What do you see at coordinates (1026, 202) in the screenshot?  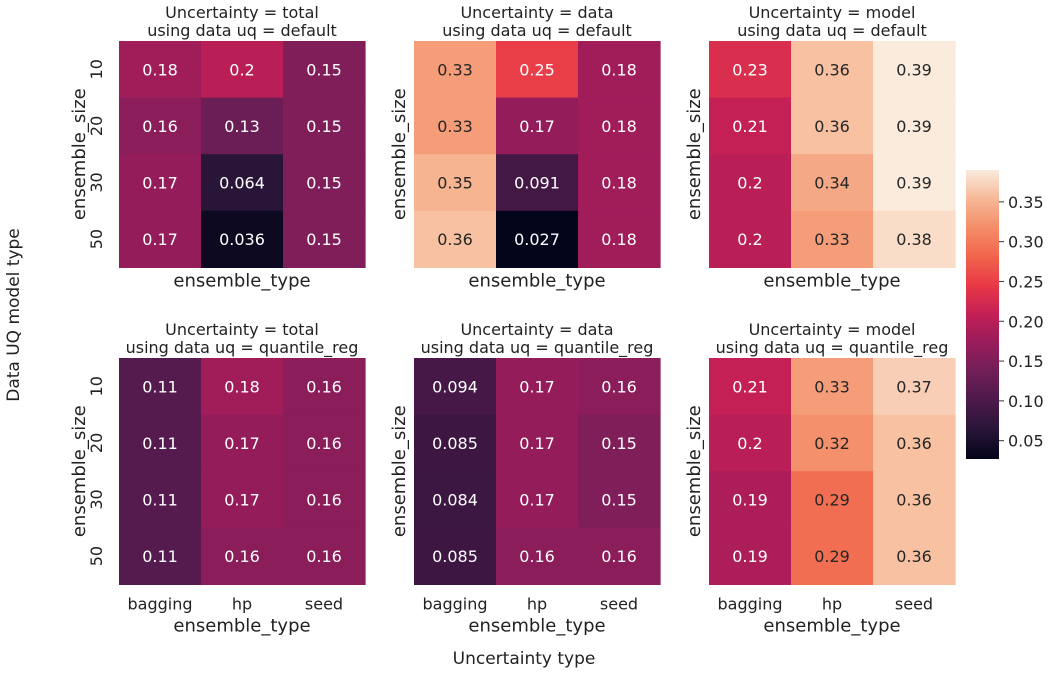 I see `colorbar-tick-label: 0.35` at bounding box center [1026, 202].